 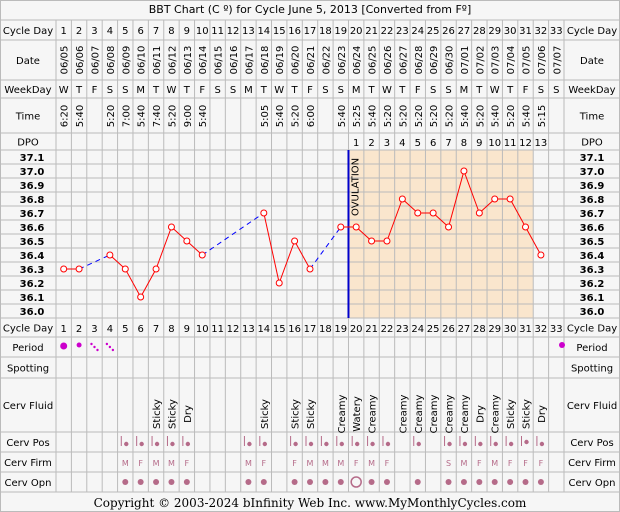 What do you see at coordinates (448, 329) in the screenshot?
I see `cycle-day-number-bottom: 26` at bounding box center [448, 329].